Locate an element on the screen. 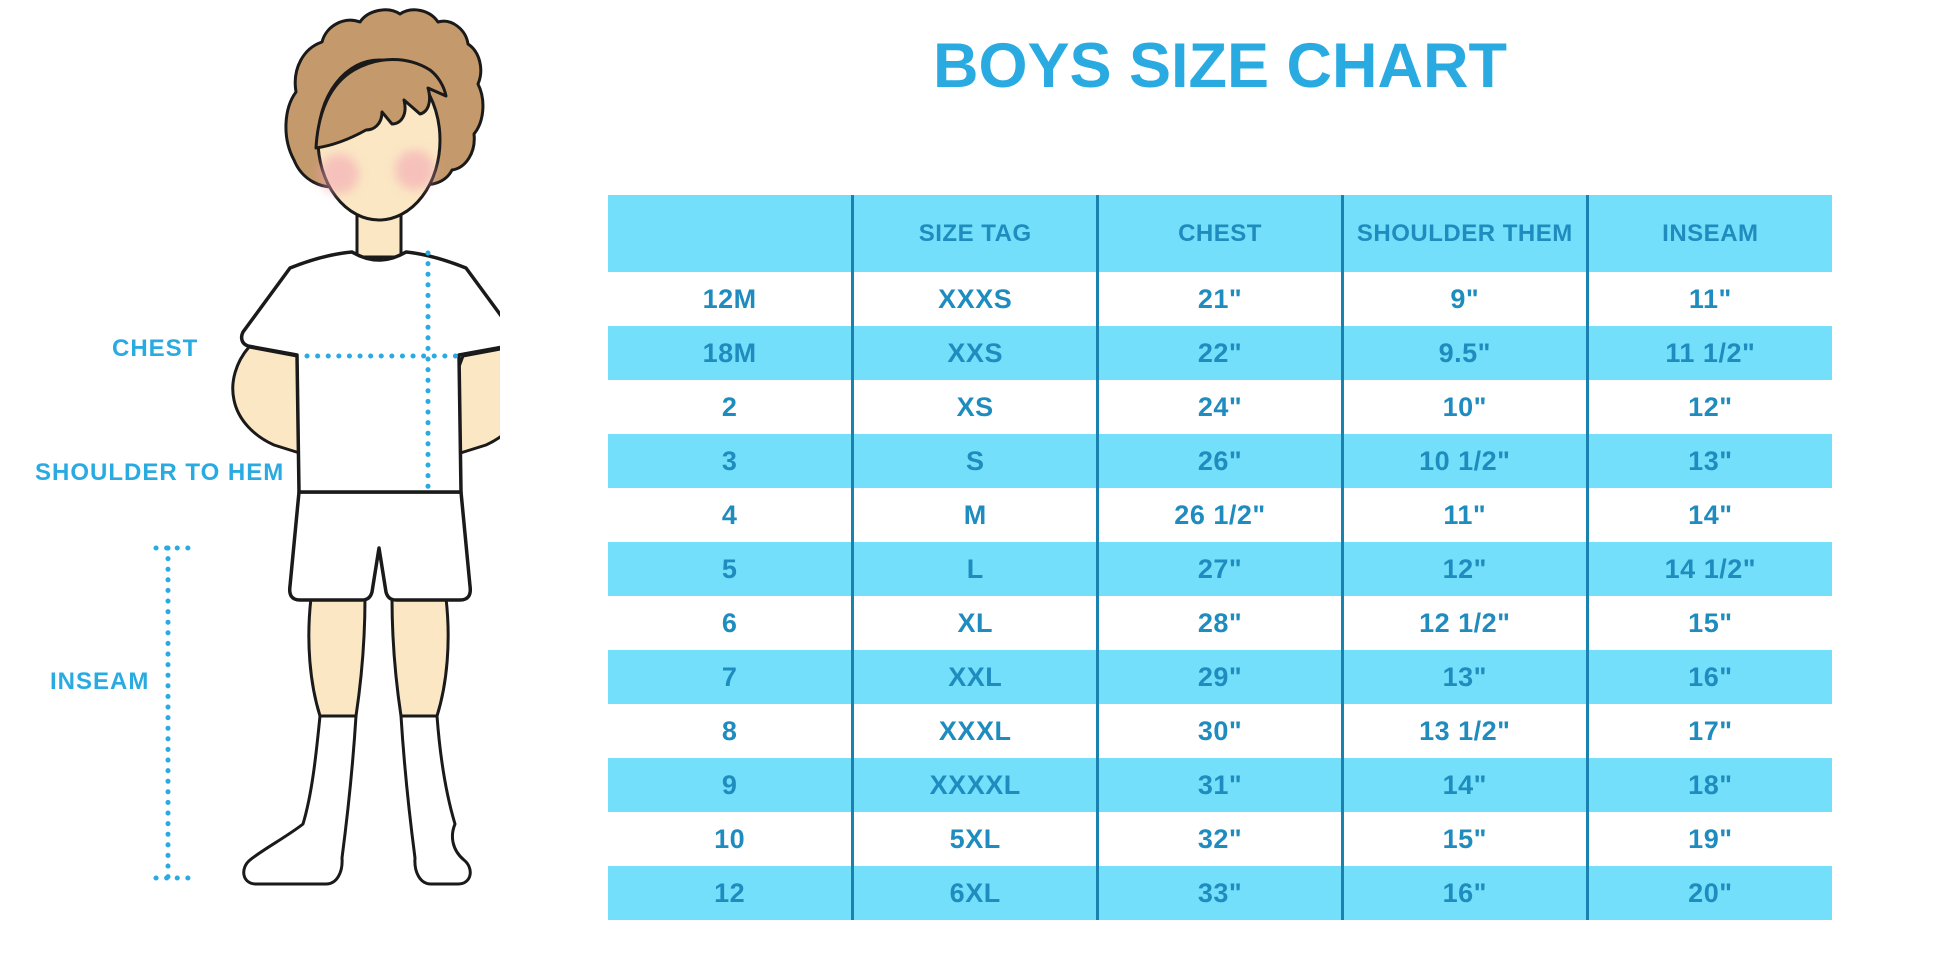 The width and height of the screenshot is (1946, 973). table-cell: 27" is located at coordinates (1219, 569).